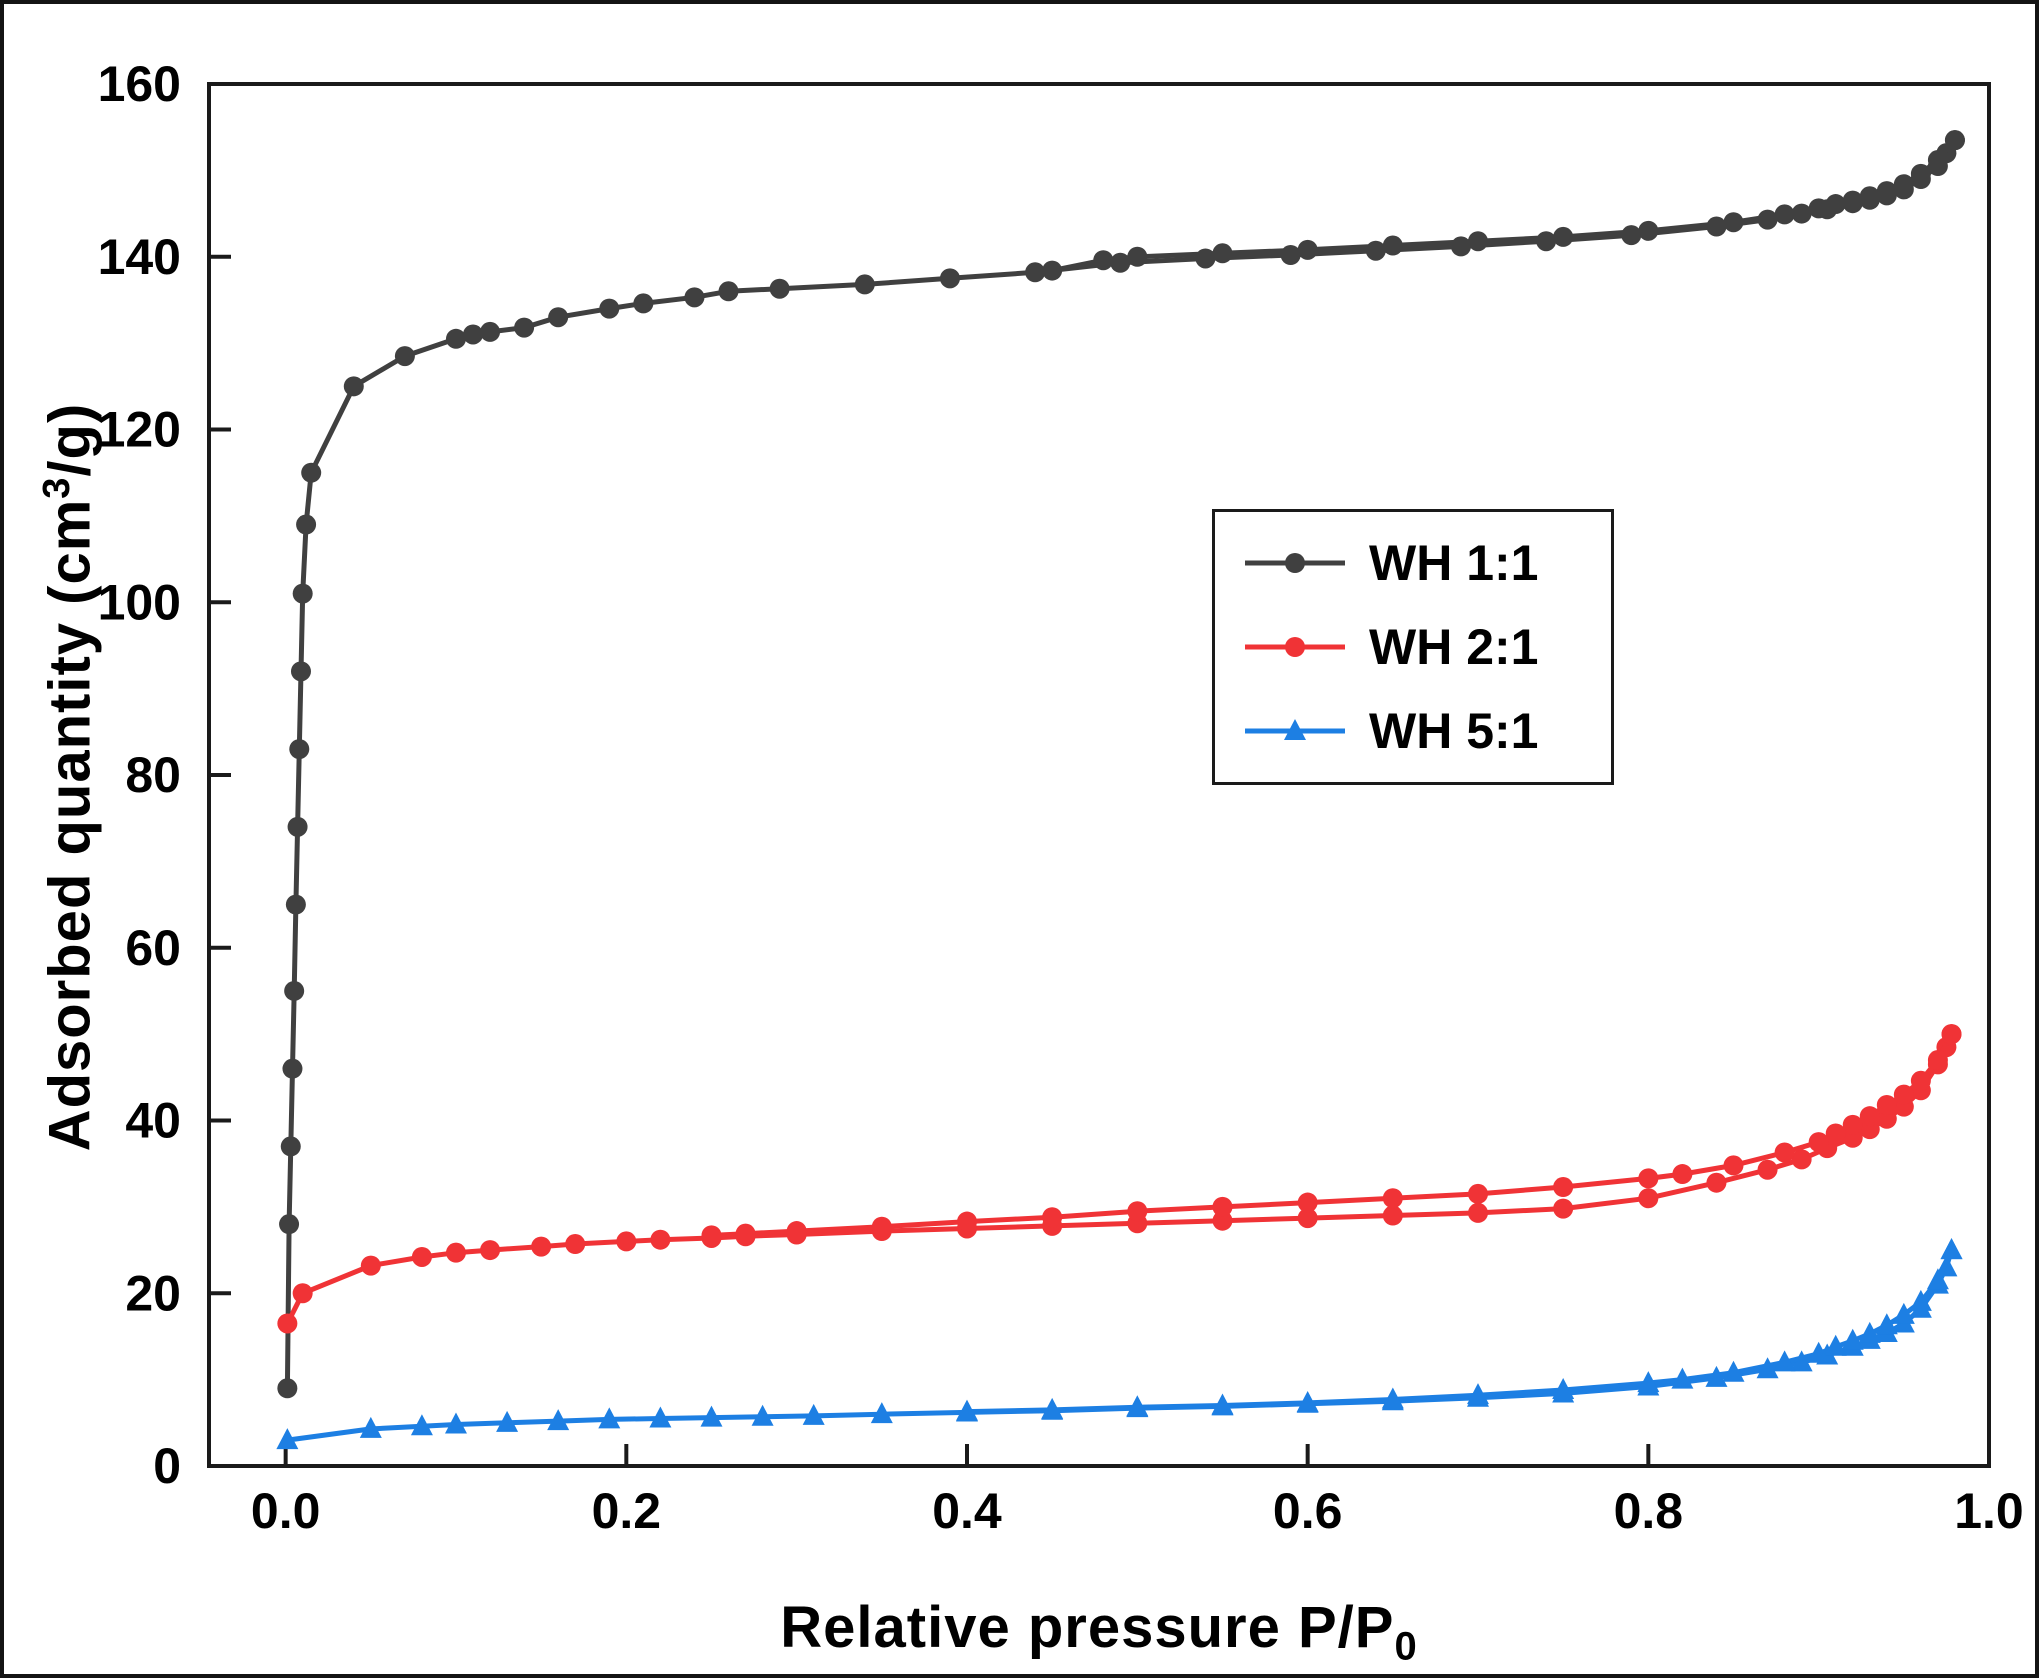  Describe the element at coordinates (70, 439) in the screenshot. I see `y-axis-title-unit: /g)` at that location.